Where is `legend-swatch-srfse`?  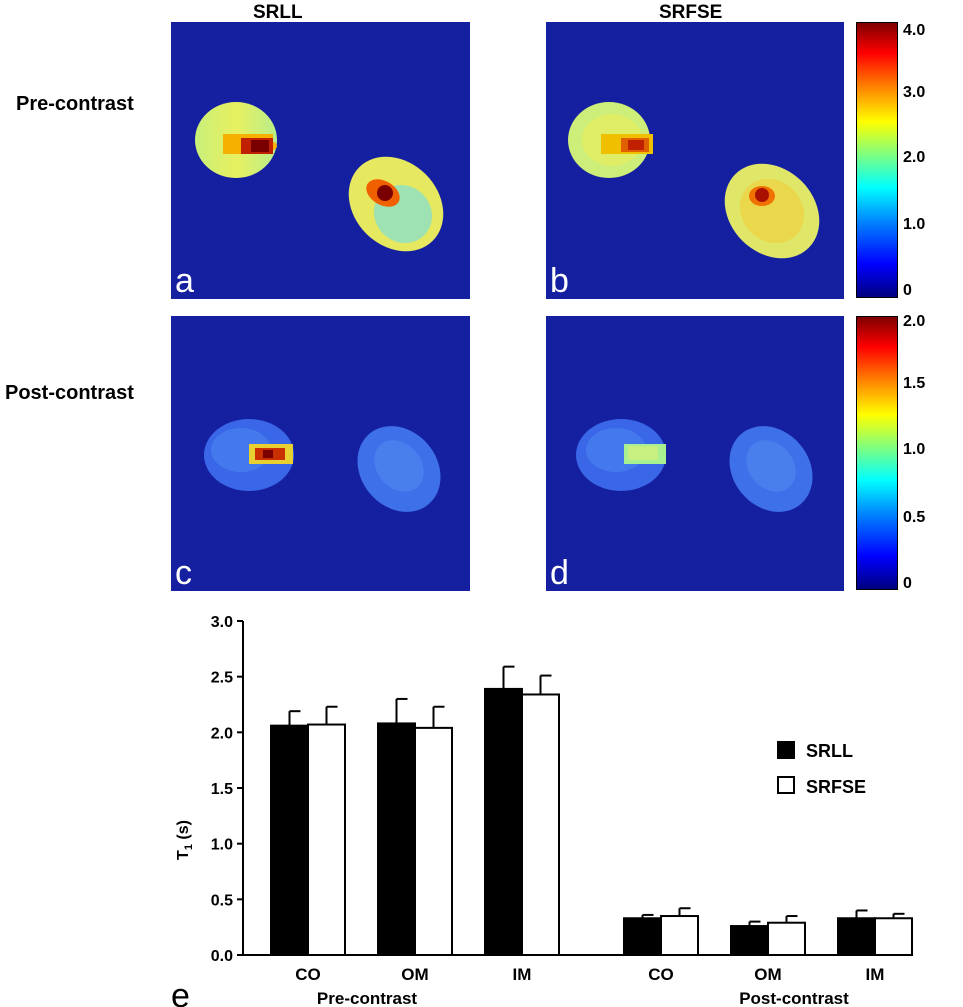 legend-swatch-srfse is located at coordinates (786, 785).